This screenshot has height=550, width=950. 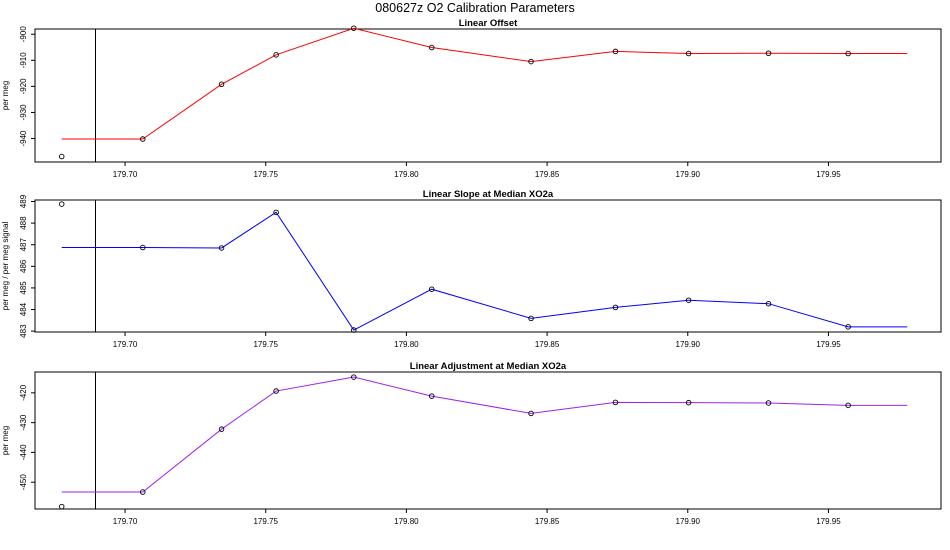 I want to click on panel-title: Linear Offset, so click(x=488, y=23).